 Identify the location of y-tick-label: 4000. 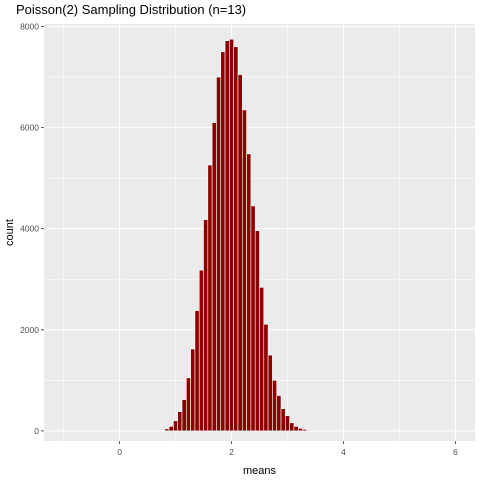
(29, 229).